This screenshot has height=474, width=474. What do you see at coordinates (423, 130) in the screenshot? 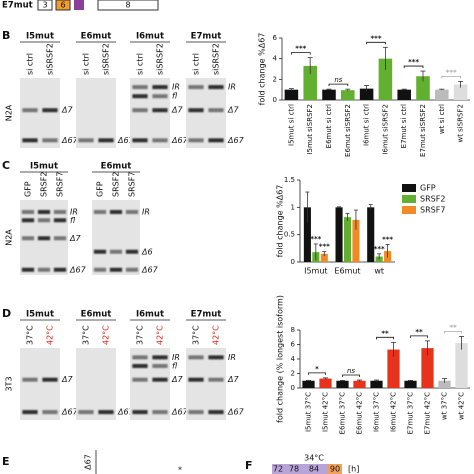
I see `x-tick-label: E7mut siSRSF2` at bounding box center [423, 130].